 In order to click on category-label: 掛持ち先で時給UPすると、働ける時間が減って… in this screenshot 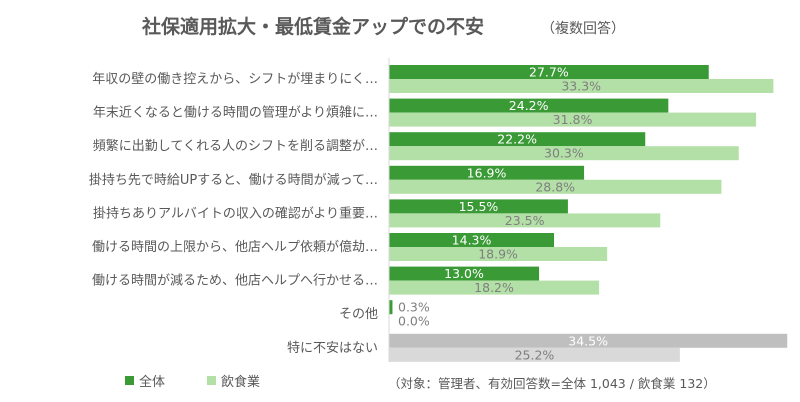, I will do `click(233, 180)`.